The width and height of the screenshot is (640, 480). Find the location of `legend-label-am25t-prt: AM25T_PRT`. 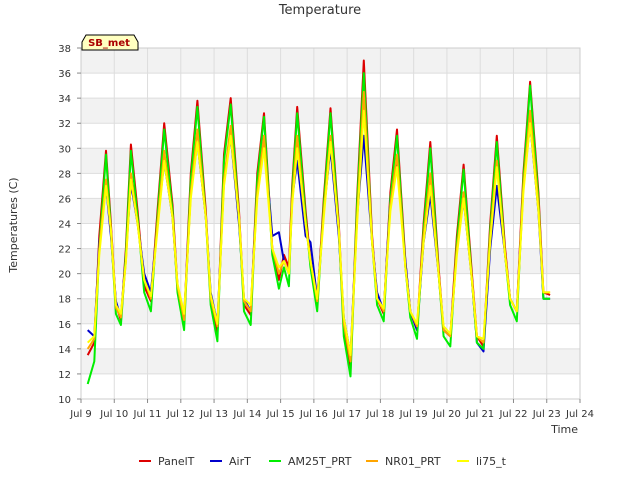

legend-label-am25t-prt: AM25T_PRT is located at coordinates (320, 461).